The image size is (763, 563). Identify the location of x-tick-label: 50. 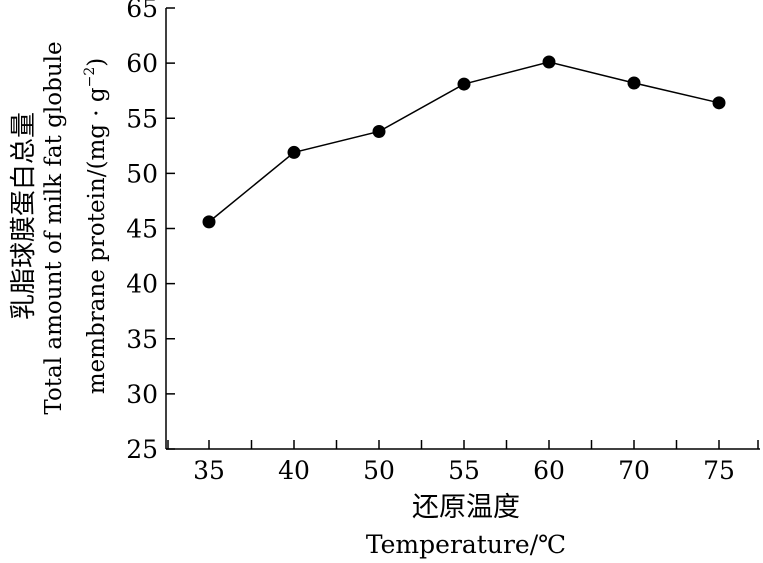
(379, 470).